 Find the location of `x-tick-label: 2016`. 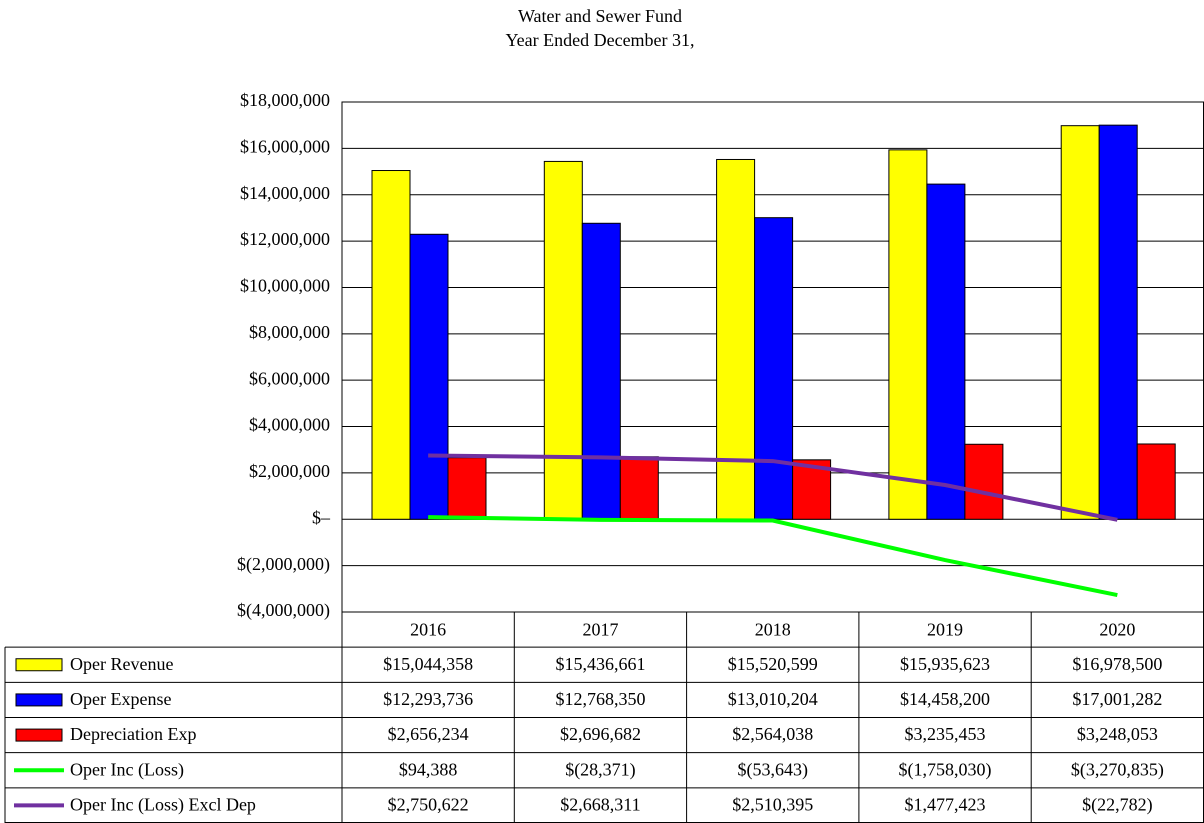

x-tick-label: 2016 is located at coordinates (428, 630).